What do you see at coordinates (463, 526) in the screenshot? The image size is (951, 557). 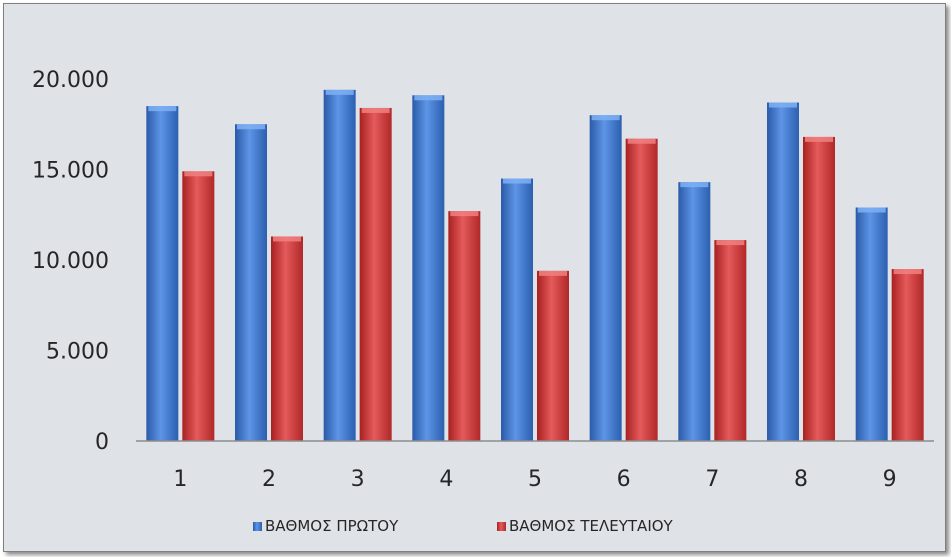 I see `legend: ΒΑΘΜΟΣ ΠΡΩΤΟΥ ΒΑΘΜΟΣ ΤΕΛΕΥΤΑΙΟΥ` at bounding box center [463, 526].